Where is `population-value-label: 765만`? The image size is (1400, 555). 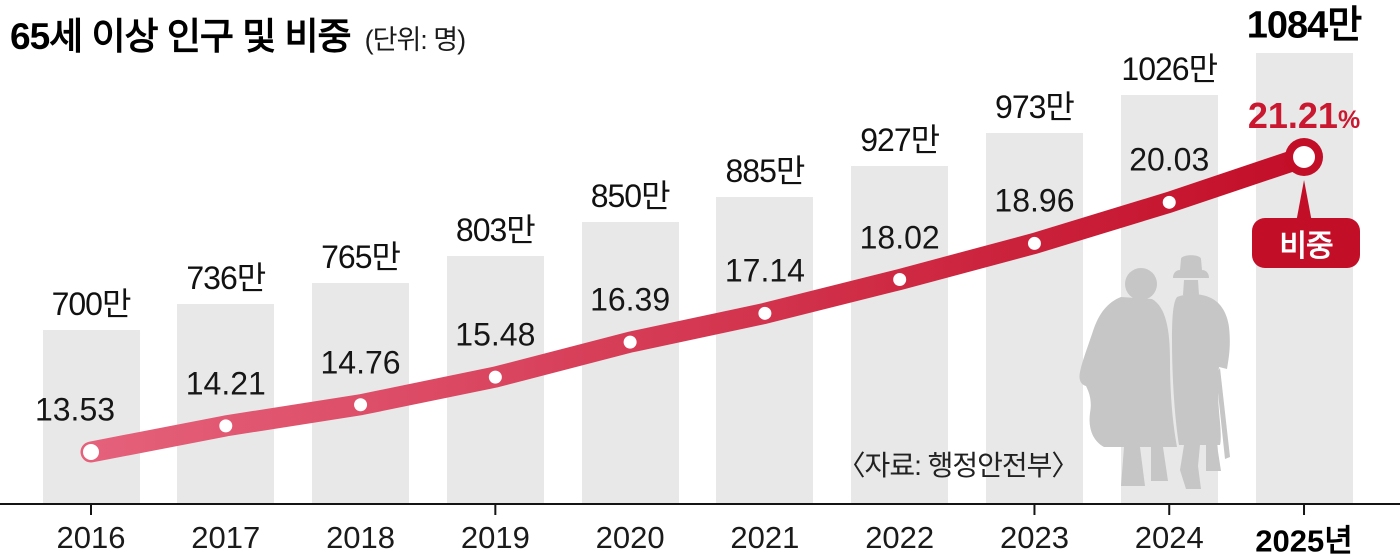
population-value-label: 765만 is located at coordinates (361, 257).